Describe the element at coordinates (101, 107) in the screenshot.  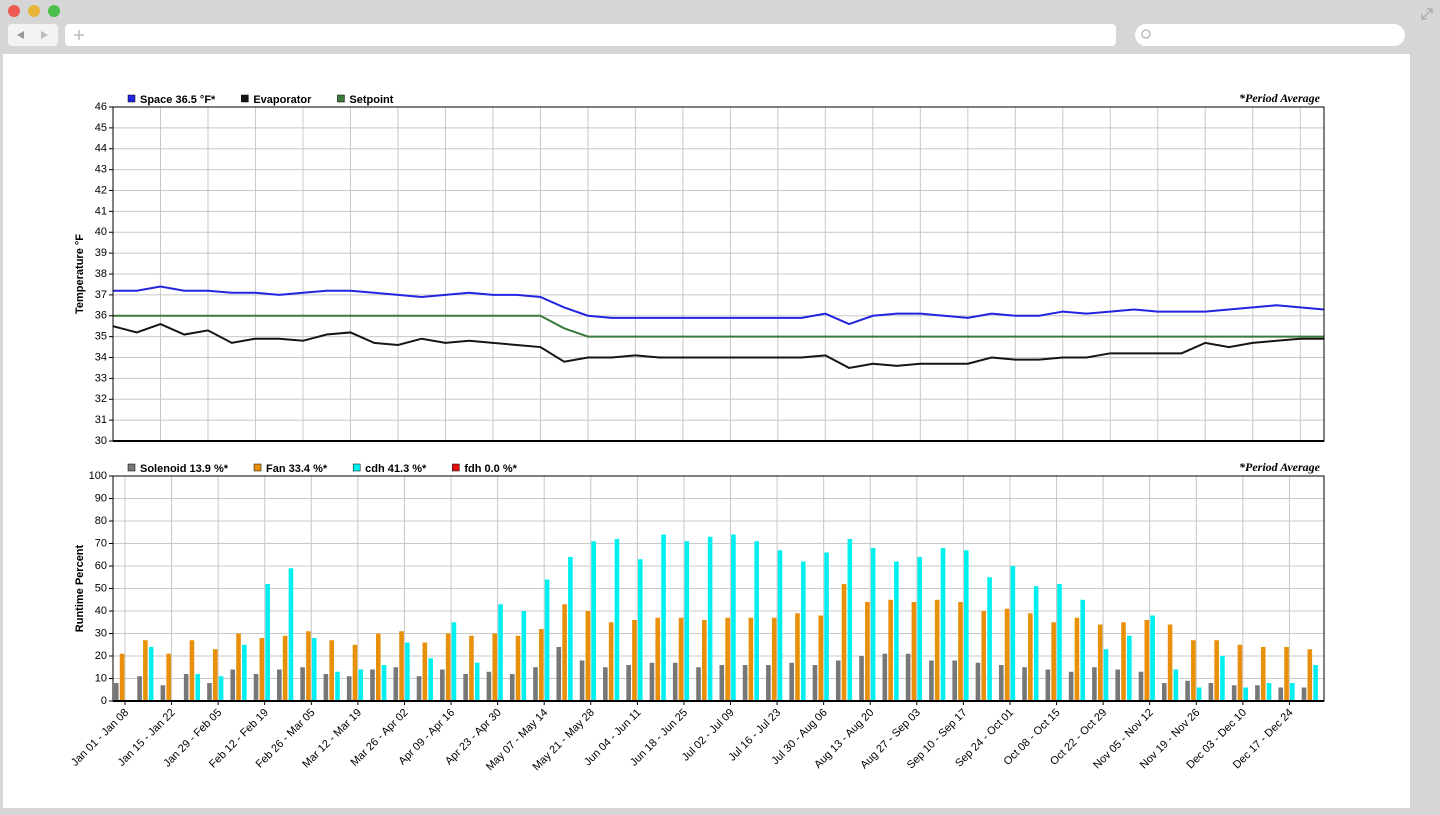
I see `y-tick-label: 46` at that location.